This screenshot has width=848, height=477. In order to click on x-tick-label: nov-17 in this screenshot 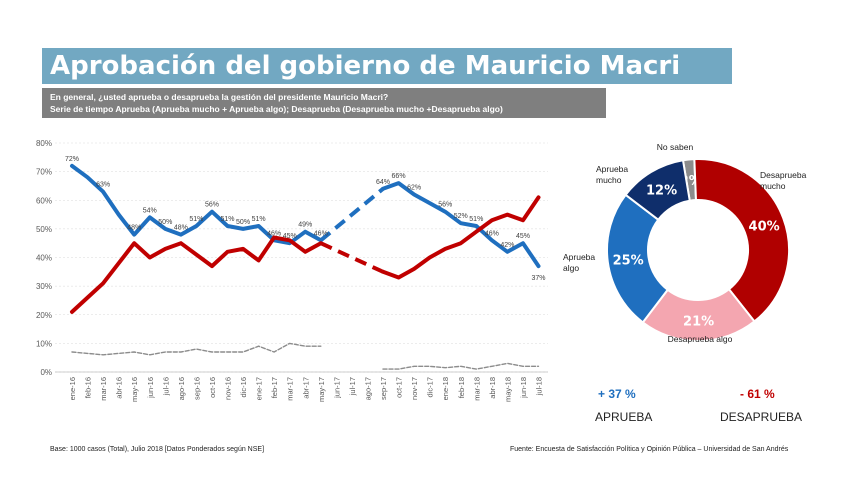, I will do `click(414, 388)`.